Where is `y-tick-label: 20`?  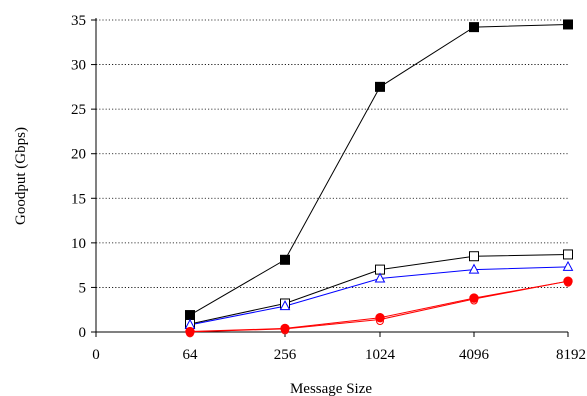 y-tick-label: 20 is located at coordinates (78, 155).